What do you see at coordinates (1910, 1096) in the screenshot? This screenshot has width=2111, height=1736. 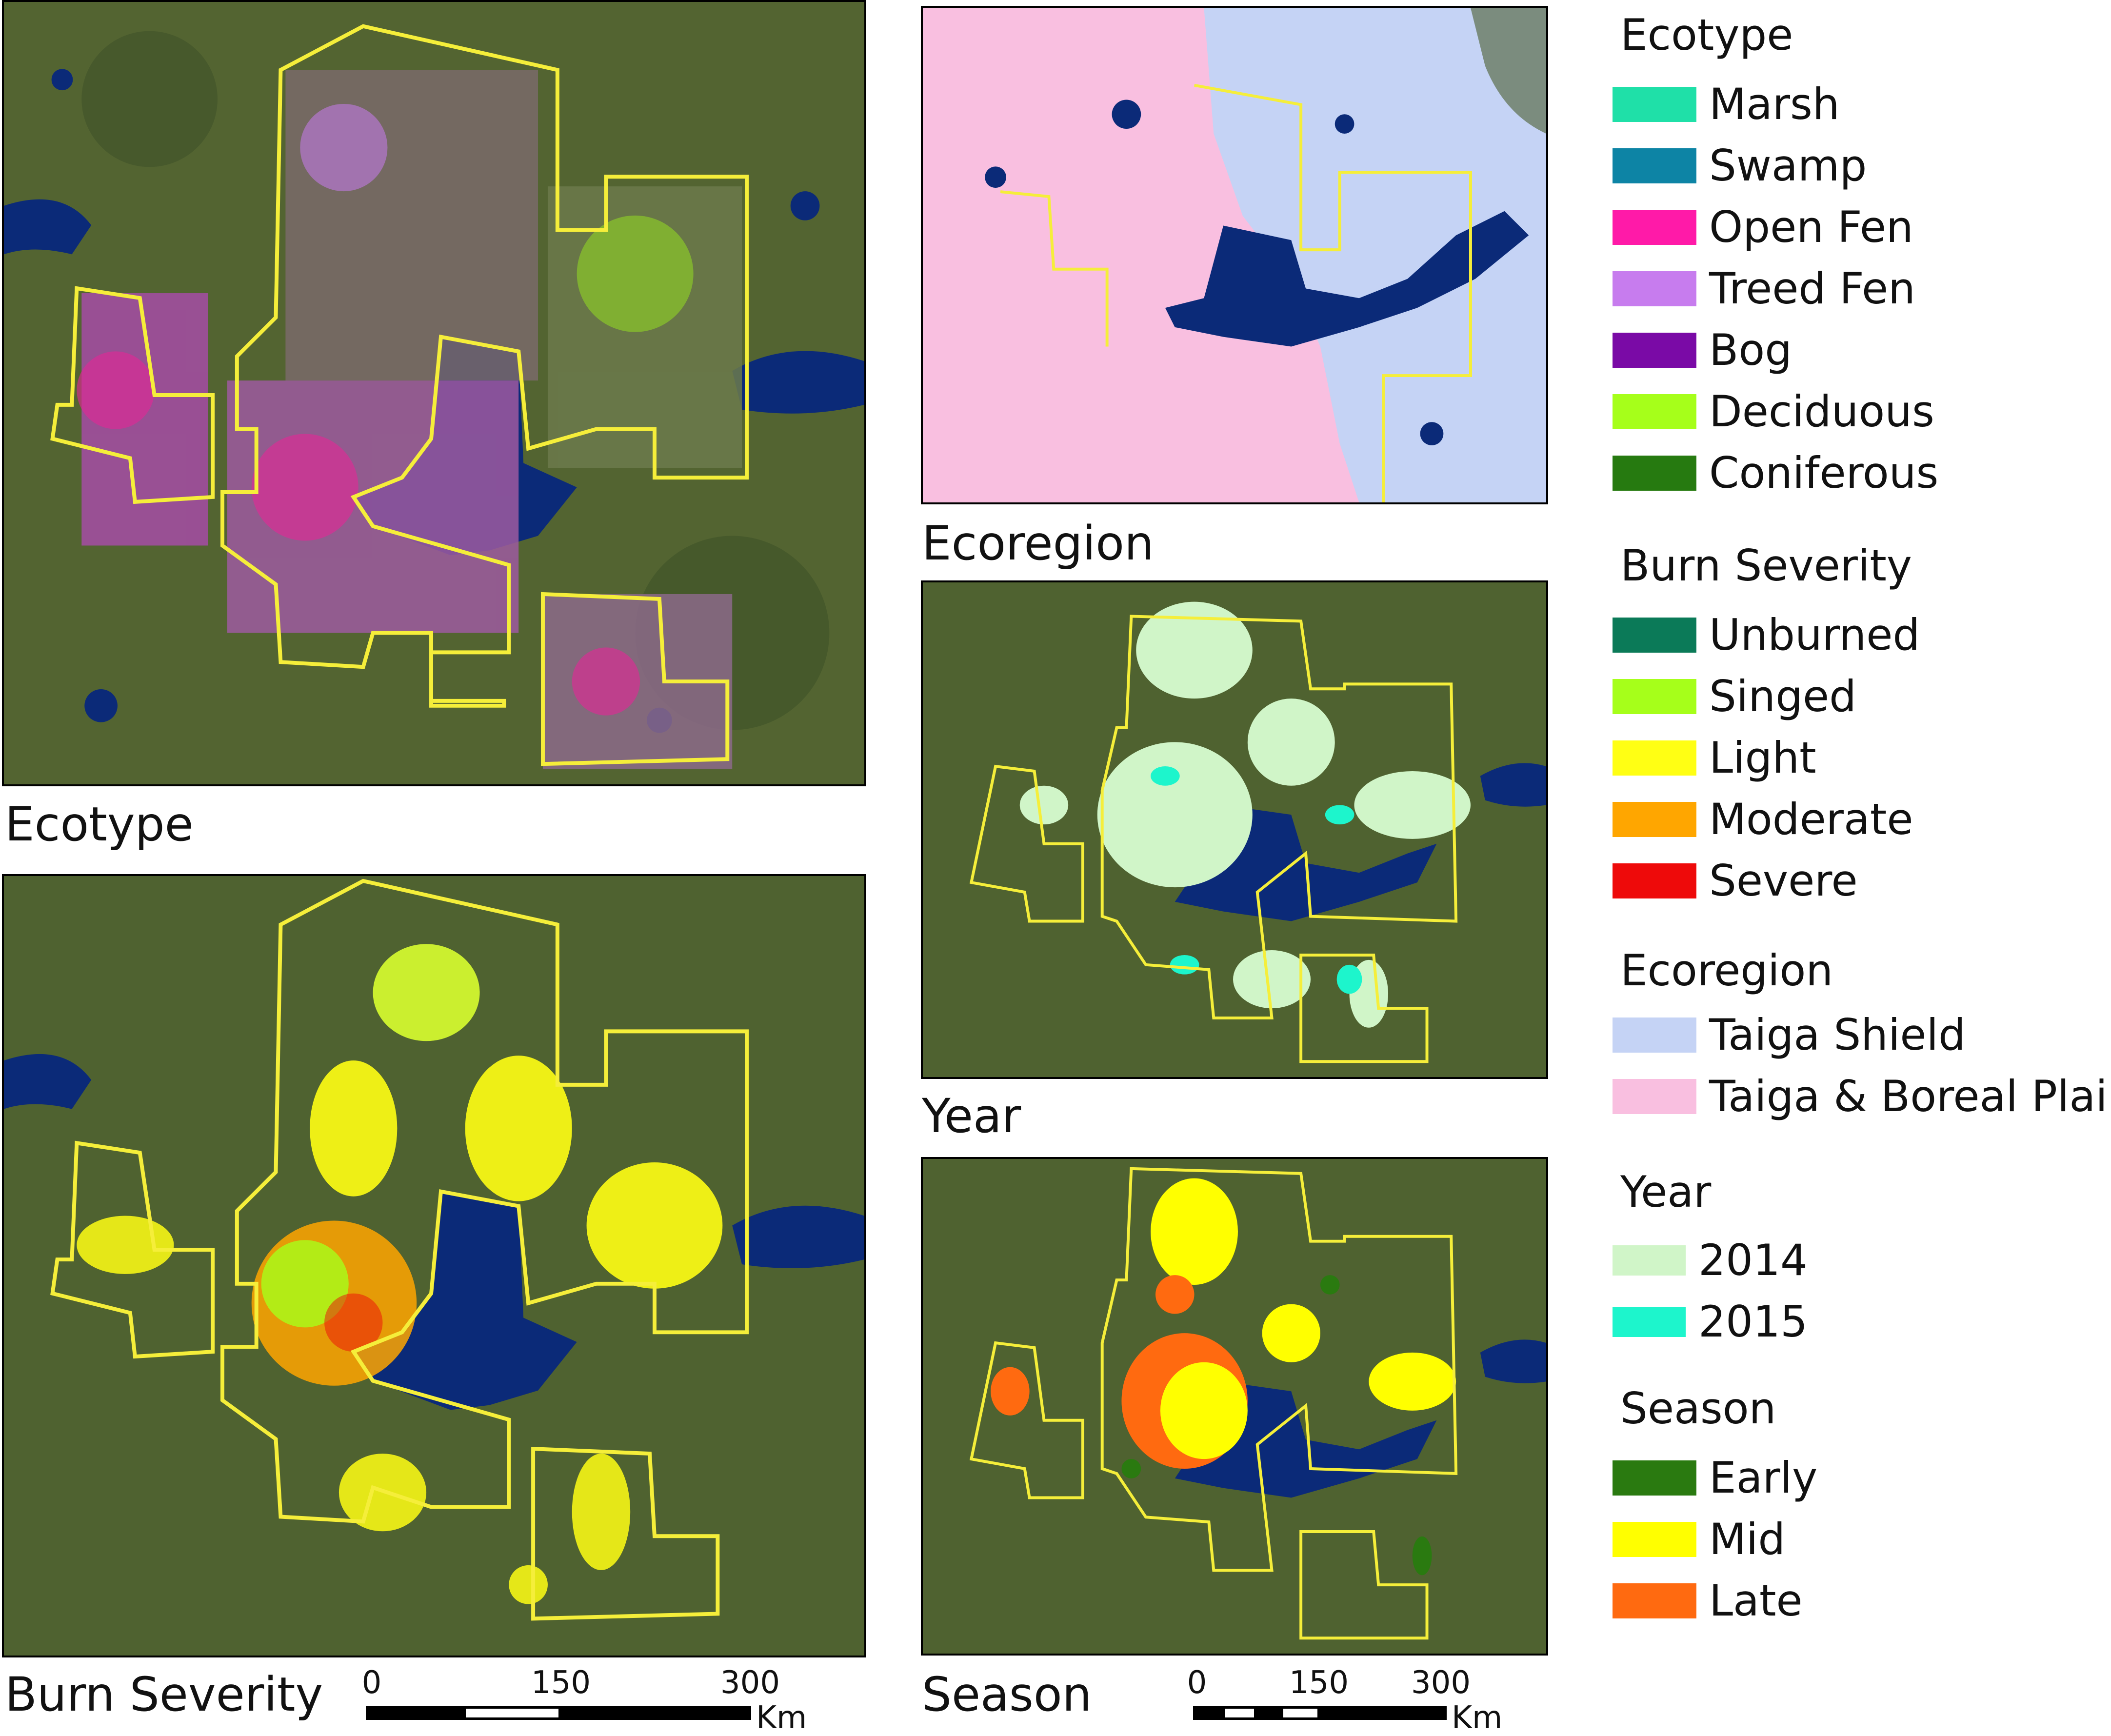 I see `legend-label: Taiga & Boreal Plain` at bounding box center [1910, 1096].